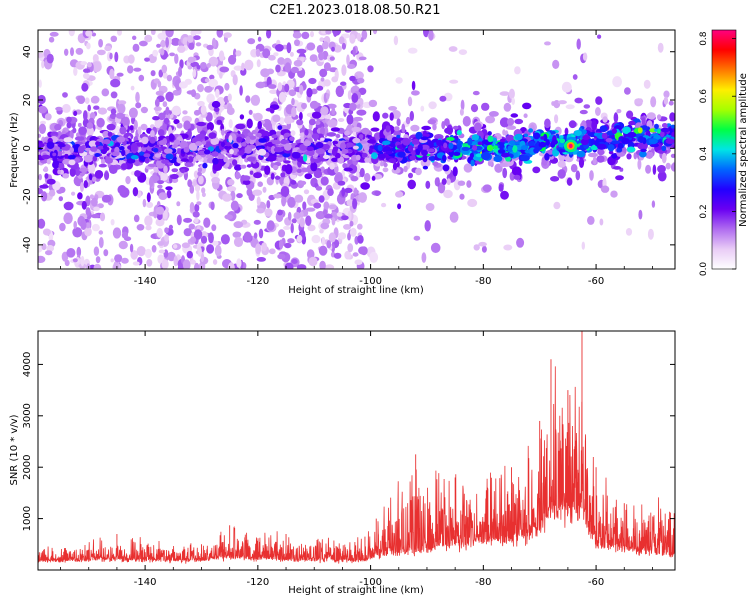  What do you see at coordinates (704, 211) in the screenshot?
I see `colorbar-tick-label: 0.2` at bounding box center [704, 211].